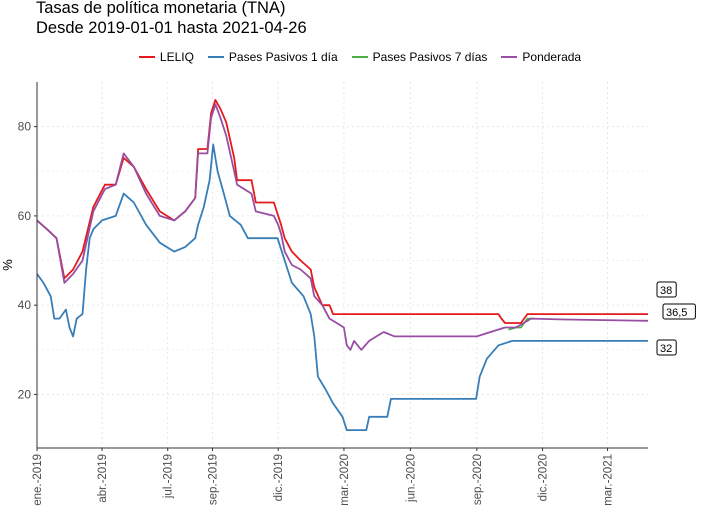  Describe the element at coordinates (430, 57) in the screenshot. I see `legend-label: Pases Pasivos 7 días` at that location.